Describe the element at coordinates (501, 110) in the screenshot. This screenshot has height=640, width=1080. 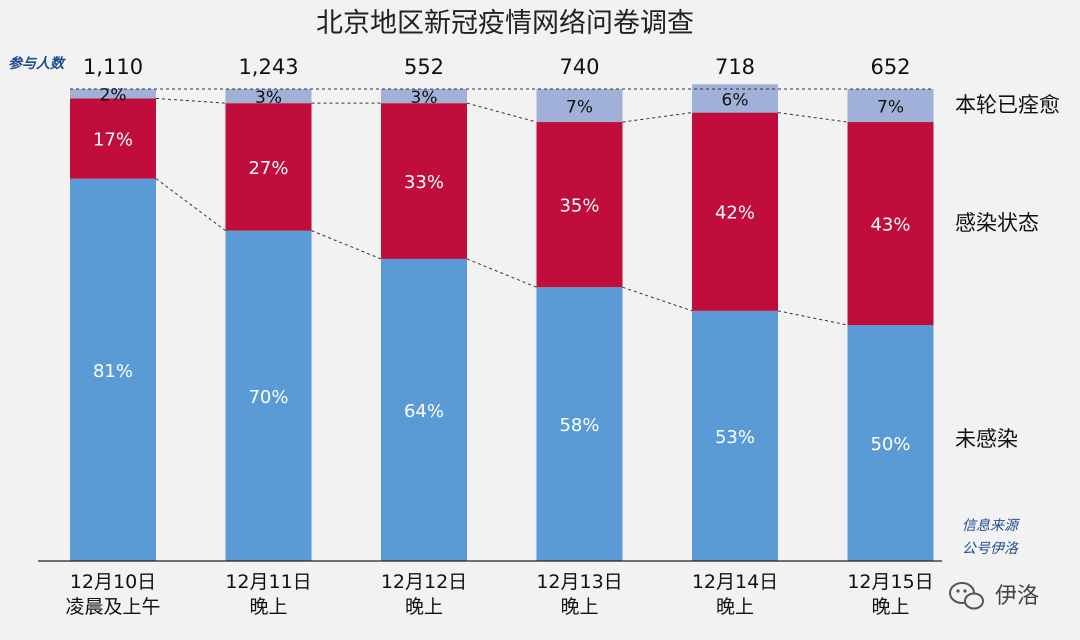
I see `connector-infected` at that location.